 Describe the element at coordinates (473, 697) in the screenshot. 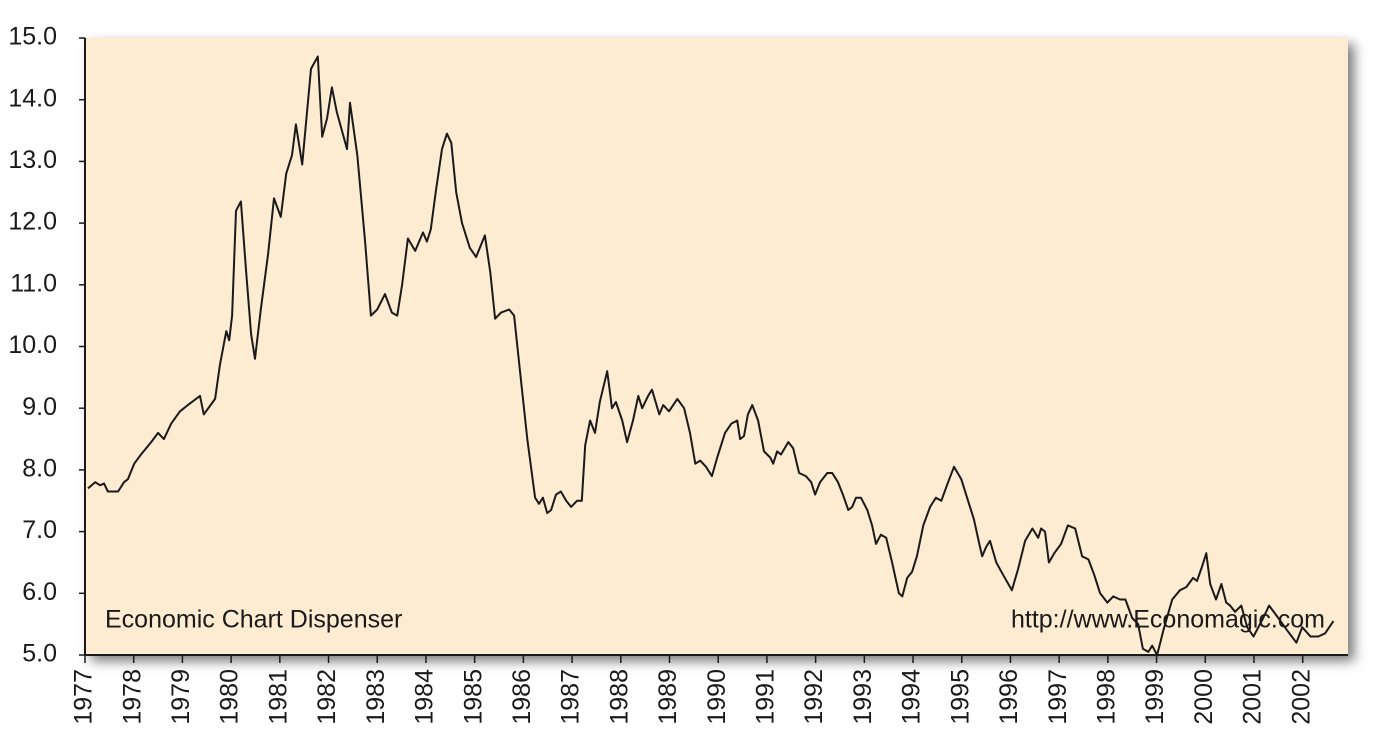

I see `x-tick-label: 1985` at that location.